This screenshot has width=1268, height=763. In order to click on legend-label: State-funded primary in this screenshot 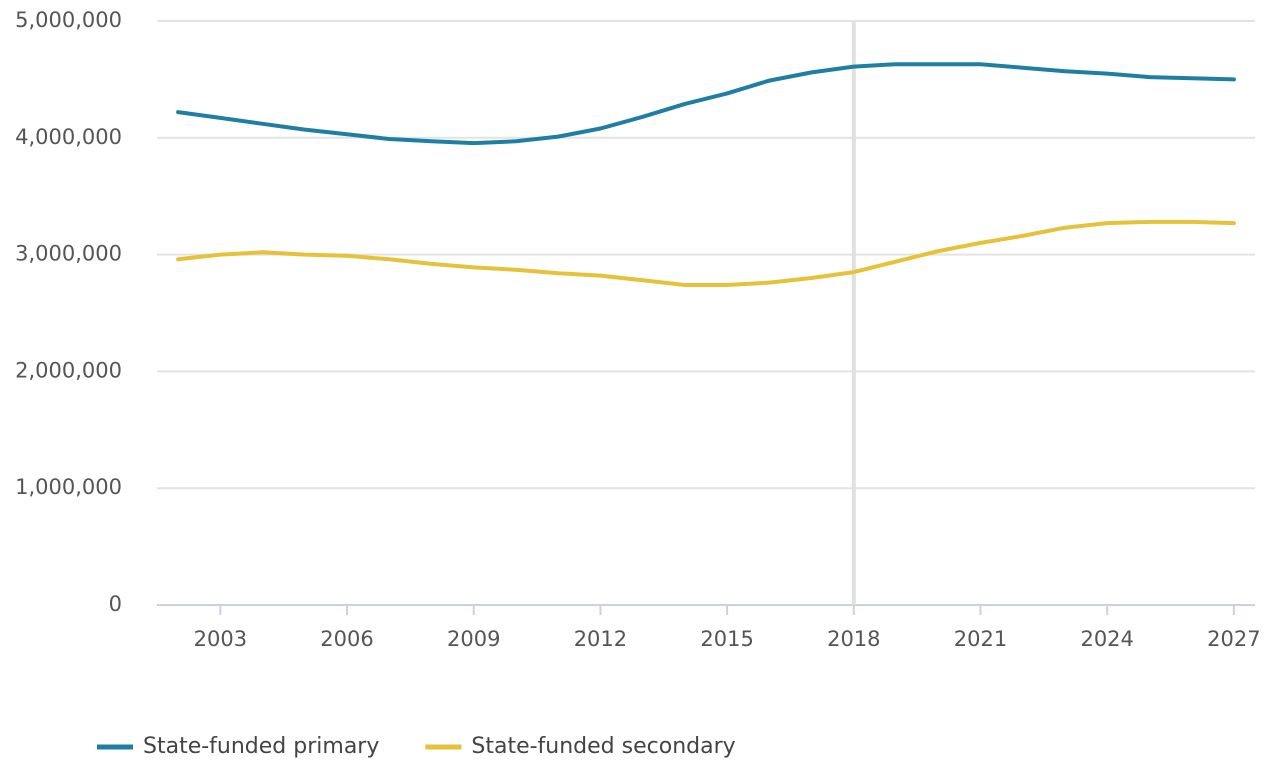, I will do `click(261, 746)`.